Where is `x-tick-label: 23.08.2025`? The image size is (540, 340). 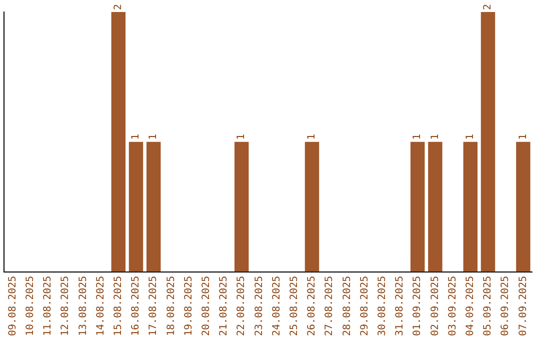
x-tick-label: 23.08.2025 is located at coordinates (259, 306).